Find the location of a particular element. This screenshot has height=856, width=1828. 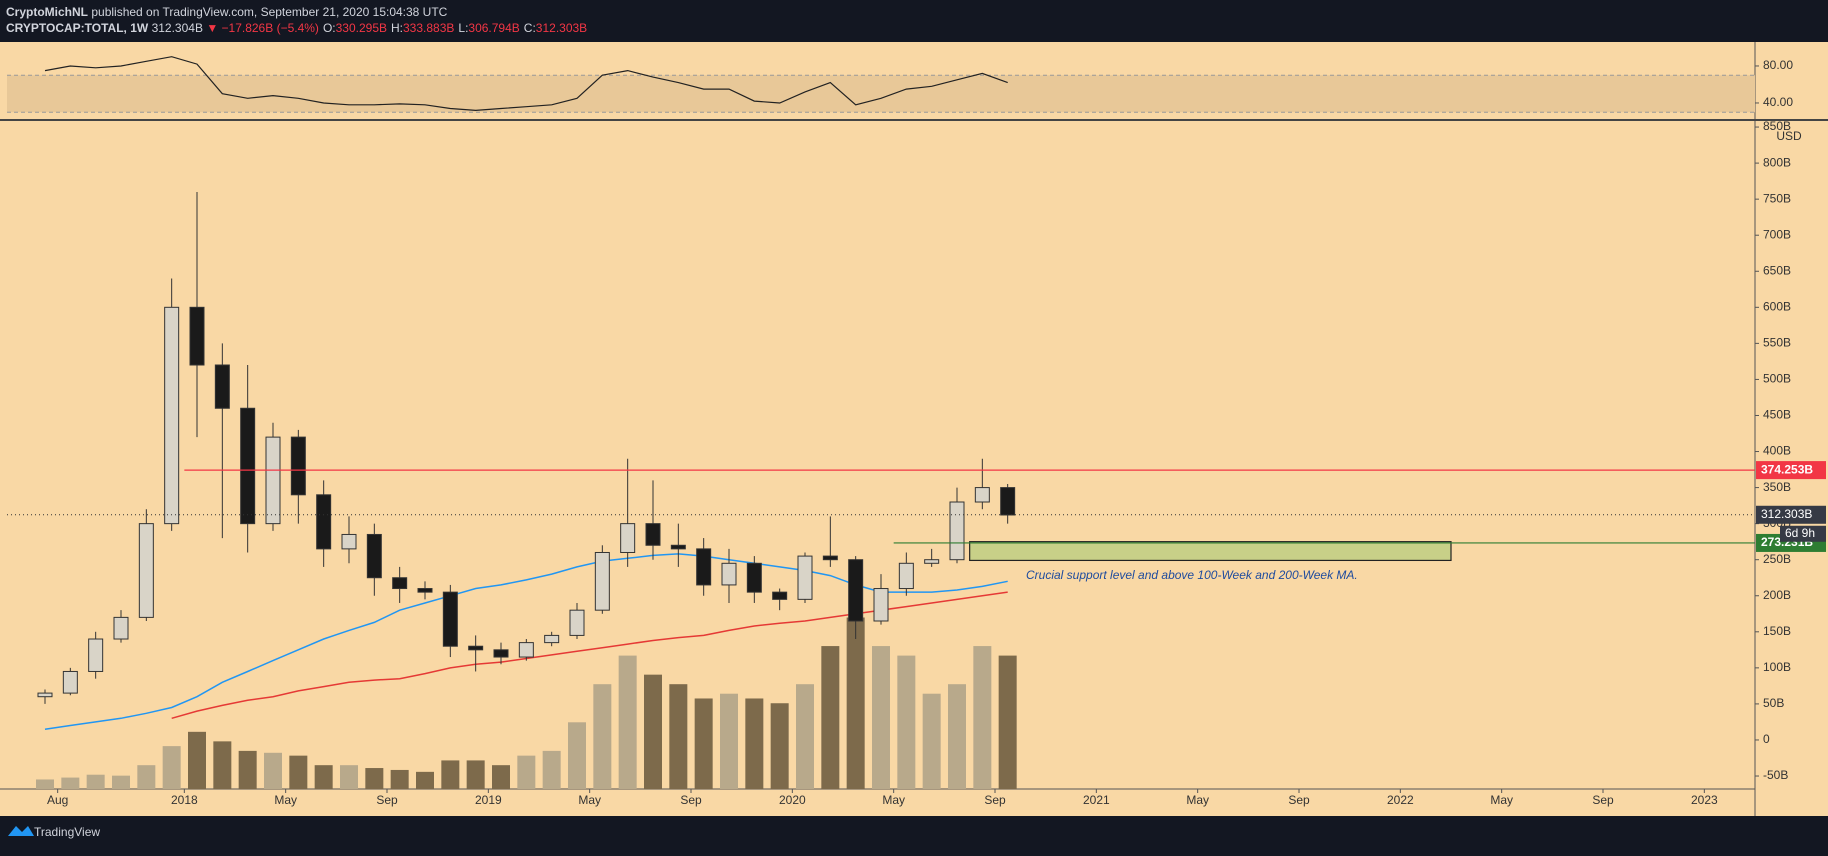

rsi-line is located at coordinates (526, 84).